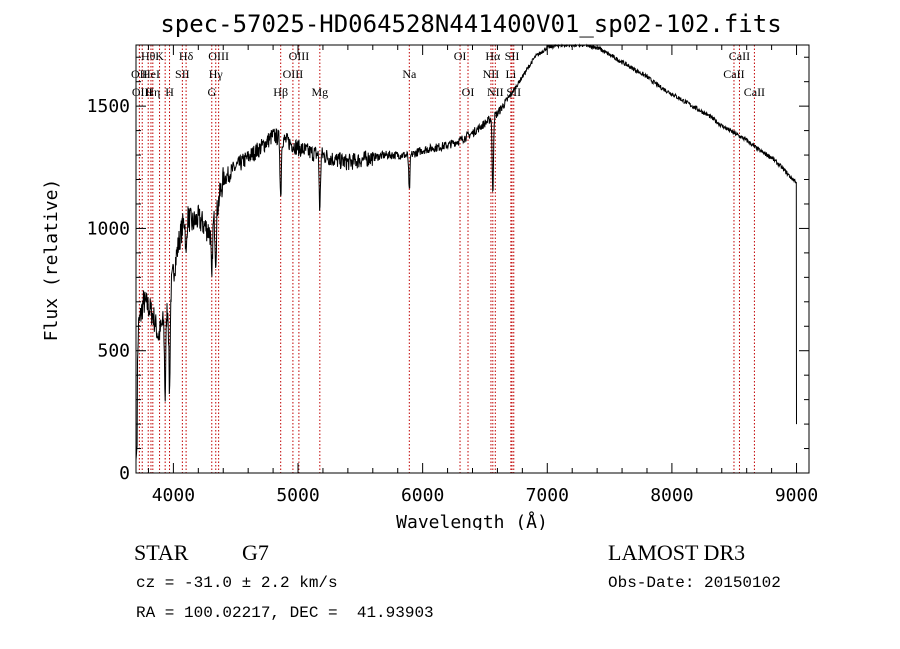  What do you see at coordinates (547, 495) in the screenshot?
I see `x-tick-label: 7000` at bounding box center [547, 495].